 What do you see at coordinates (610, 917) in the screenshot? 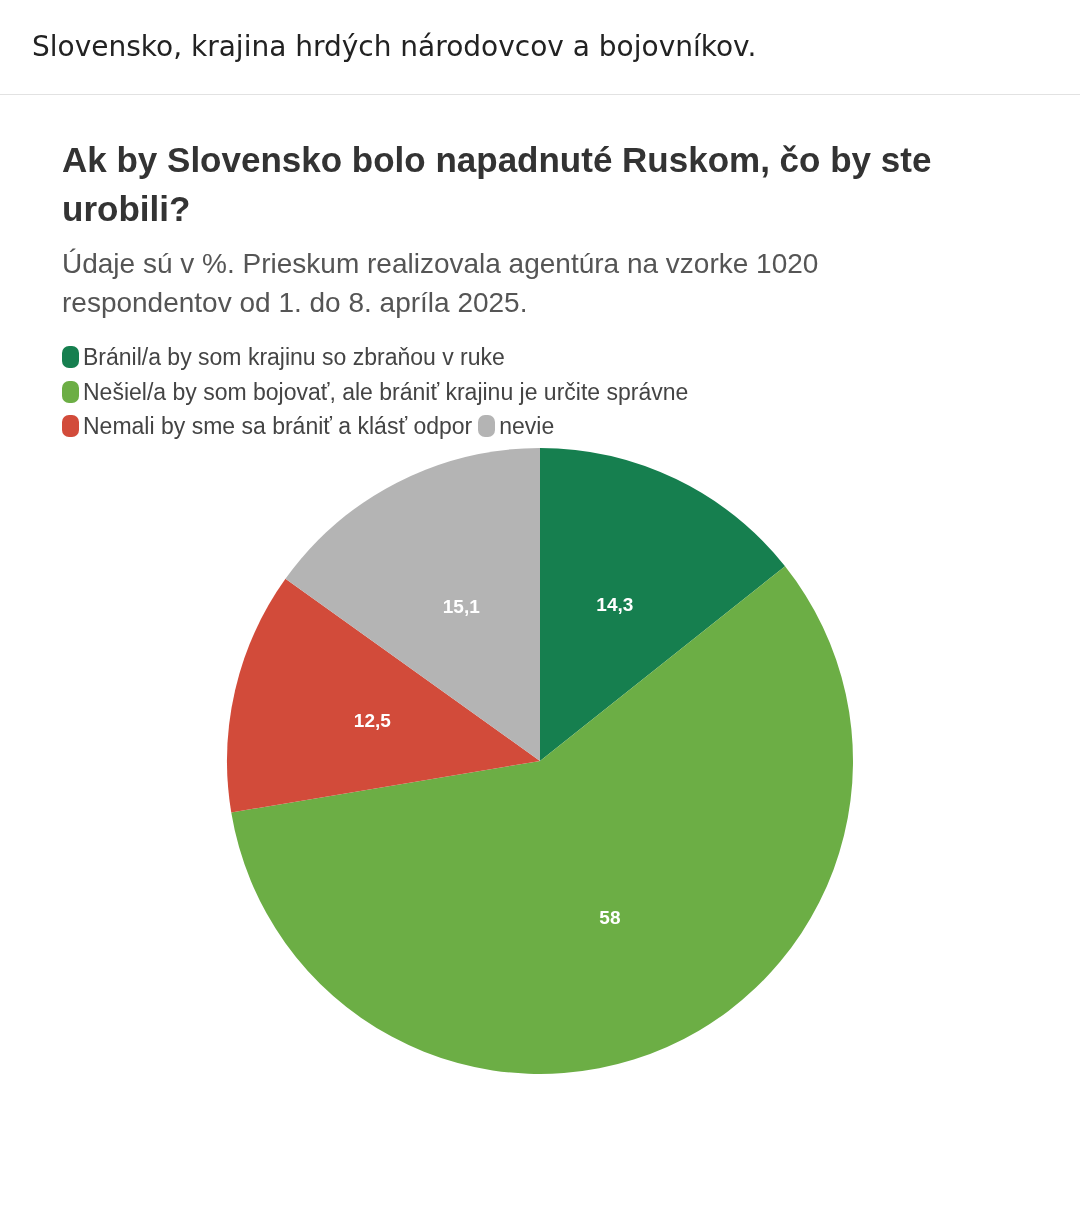
I see `data-label: 58` at bounding box center [610, 917].